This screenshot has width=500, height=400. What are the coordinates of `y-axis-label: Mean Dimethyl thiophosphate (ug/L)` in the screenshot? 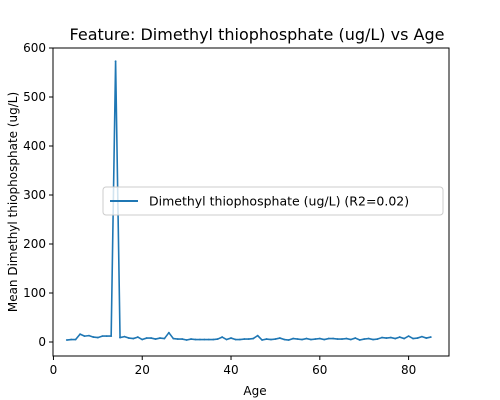 It's located at (13, 202).